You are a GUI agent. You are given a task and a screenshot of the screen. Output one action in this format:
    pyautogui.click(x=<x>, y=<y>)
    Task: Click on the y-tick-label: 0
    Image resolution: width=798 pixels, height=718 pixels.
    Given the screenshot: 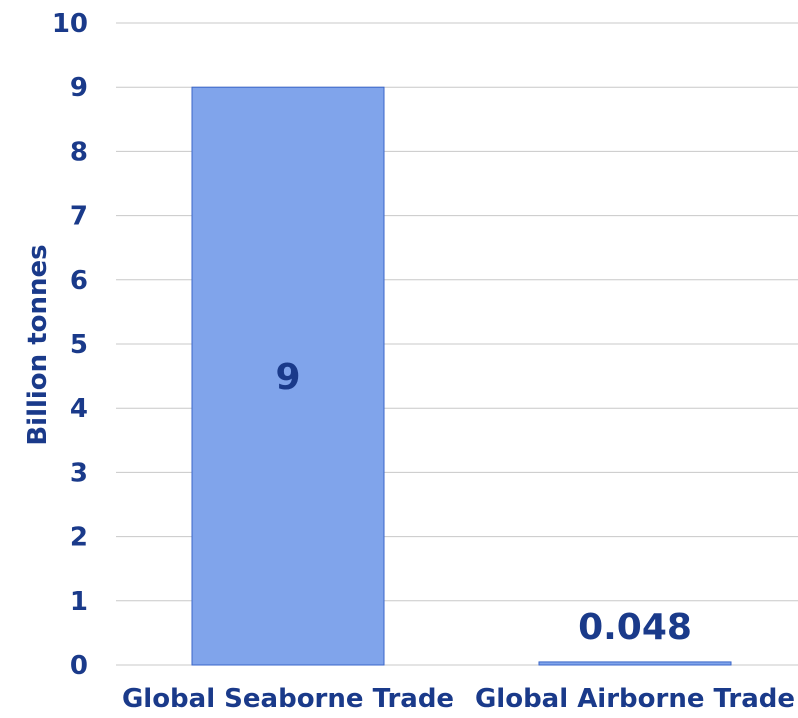 What is the action you would take?
    pyautogui.click(x=79, y=666)
    